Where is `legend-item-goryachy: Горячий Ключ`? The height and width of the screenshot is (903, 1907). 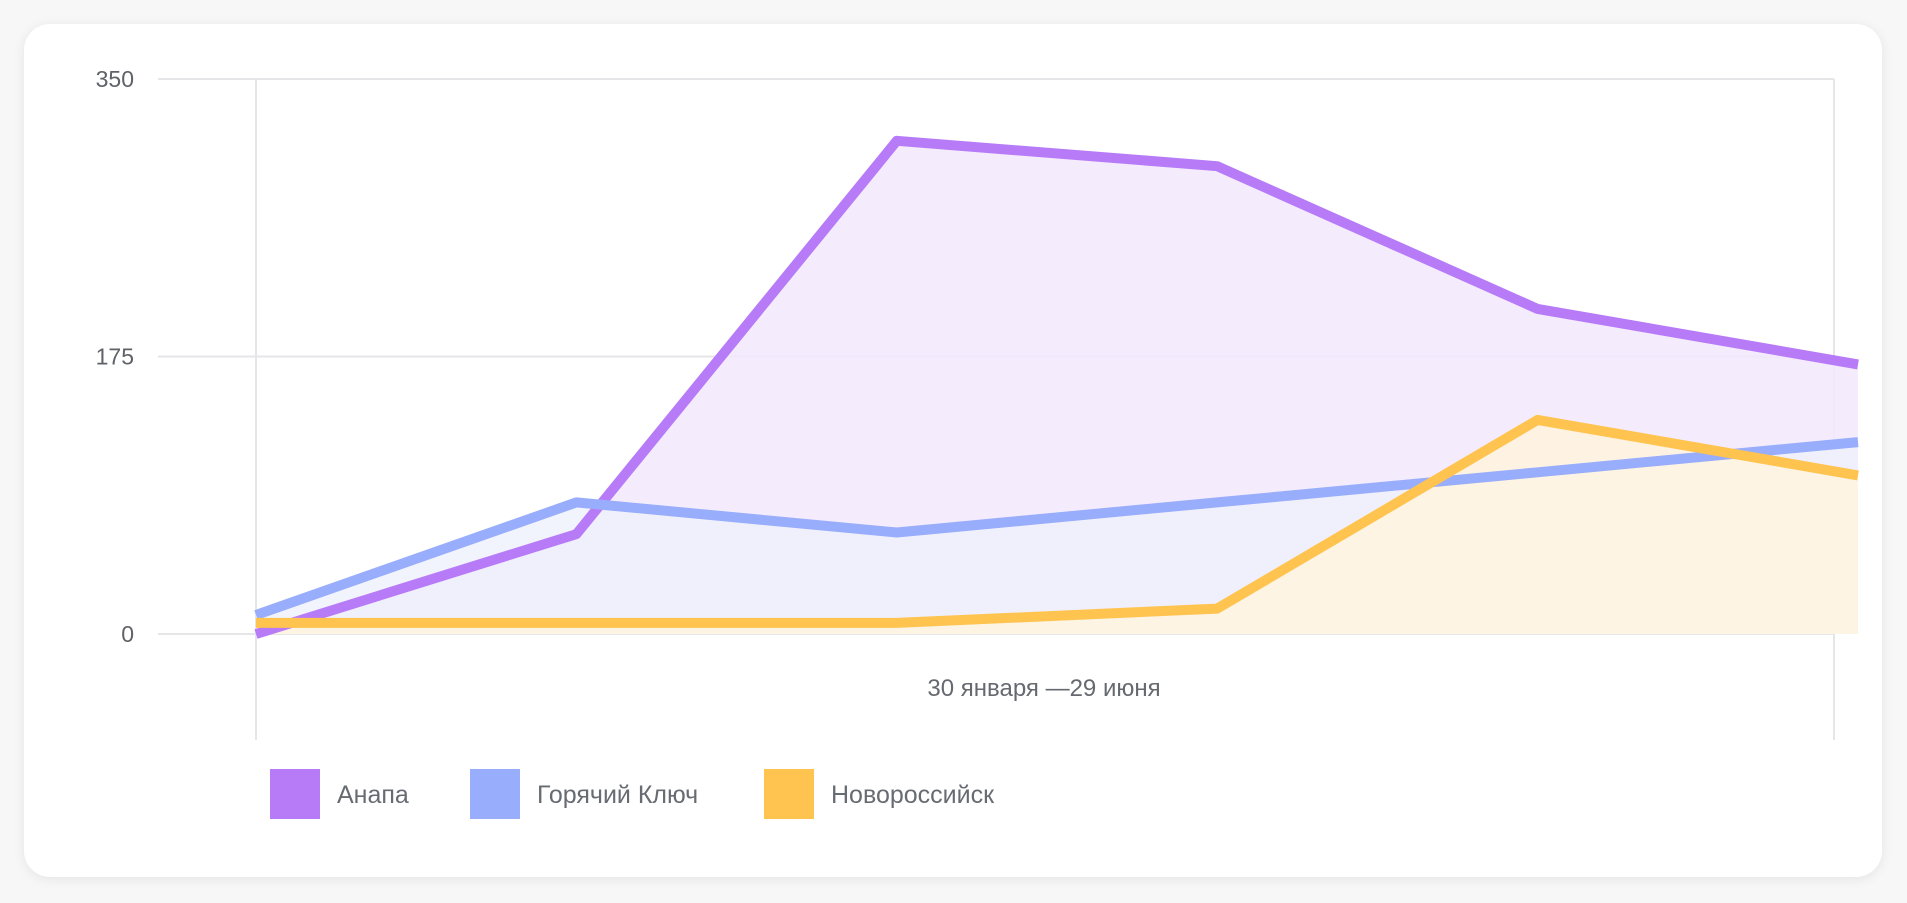
legend-item-goryachy: Горячий Ключ is located at coordinates (584, 794).